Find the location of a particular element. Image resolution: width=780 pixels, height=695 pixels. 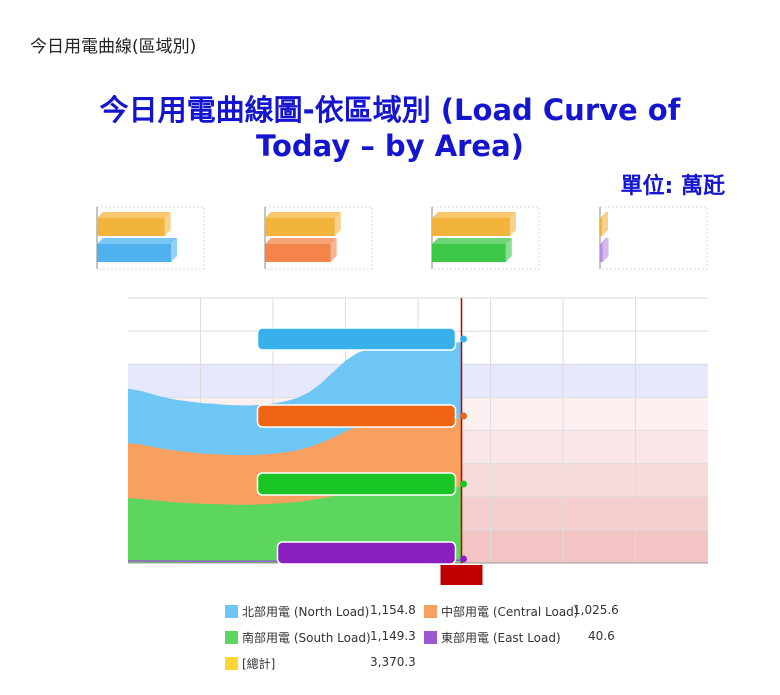

legend-value: 1,154.8 is located at coordinates (393, 610).